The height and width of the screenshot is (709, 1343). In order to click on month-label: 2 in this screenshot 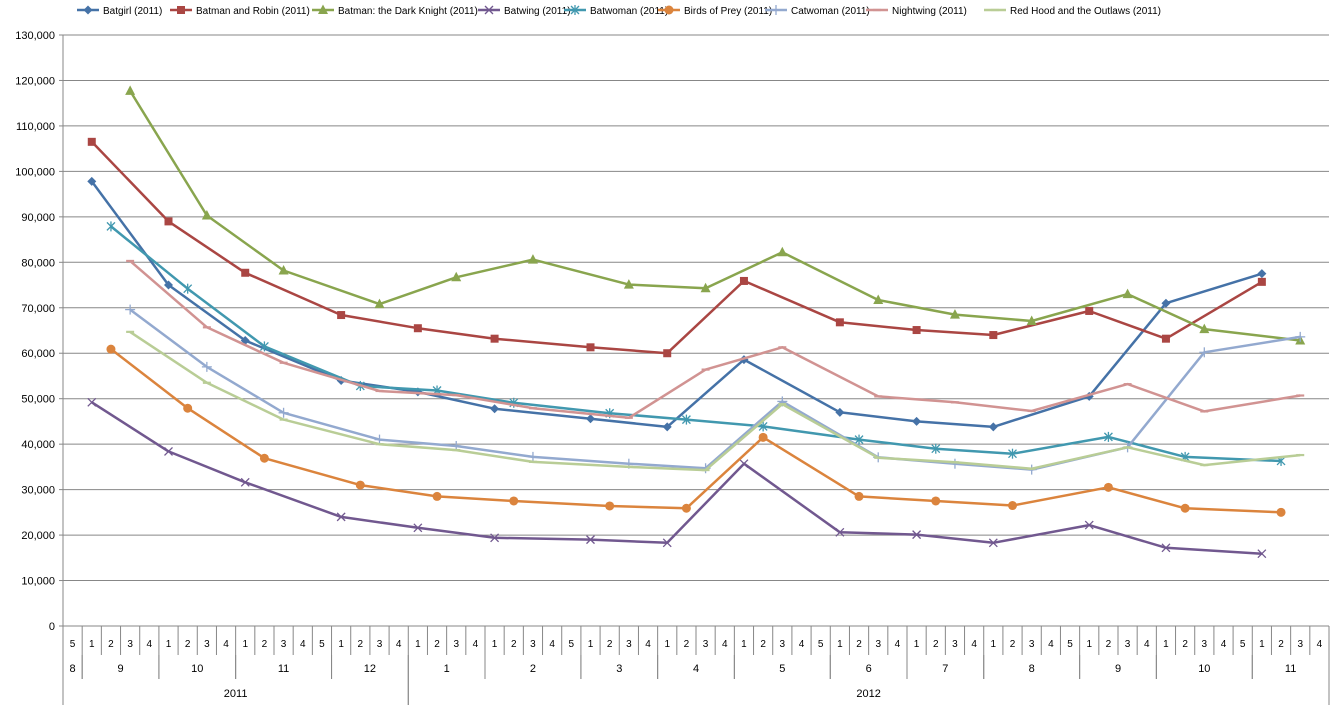, I will do `click(533, 669)`.